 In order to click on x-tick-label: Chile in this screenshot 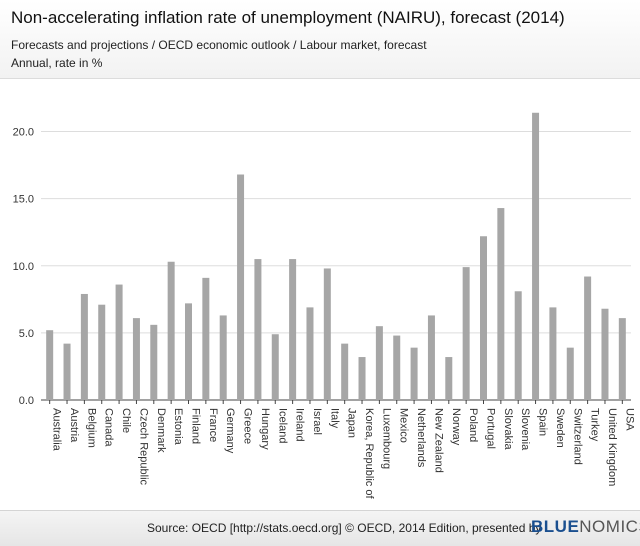, I will do `click(126, 420)`.